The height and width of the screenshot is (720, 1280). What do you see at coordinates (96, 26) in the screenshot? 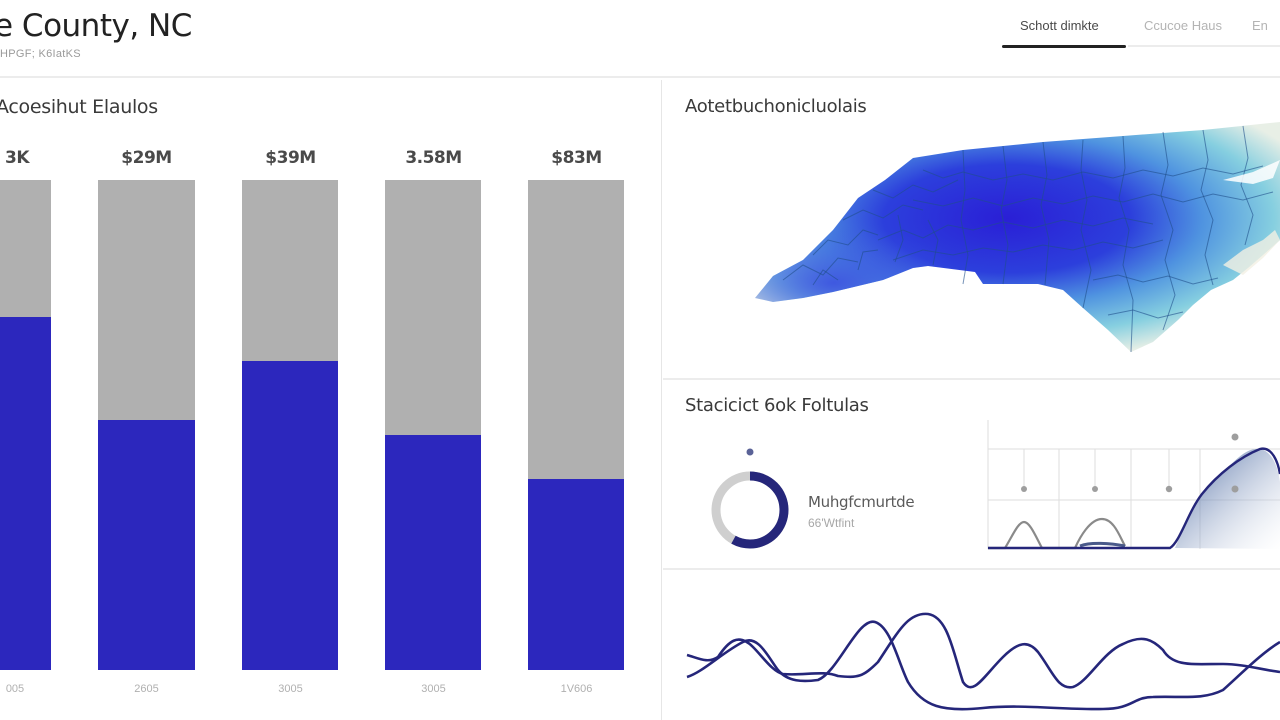
I see `page-title: e County, NC` at bounding box center [96, 26].